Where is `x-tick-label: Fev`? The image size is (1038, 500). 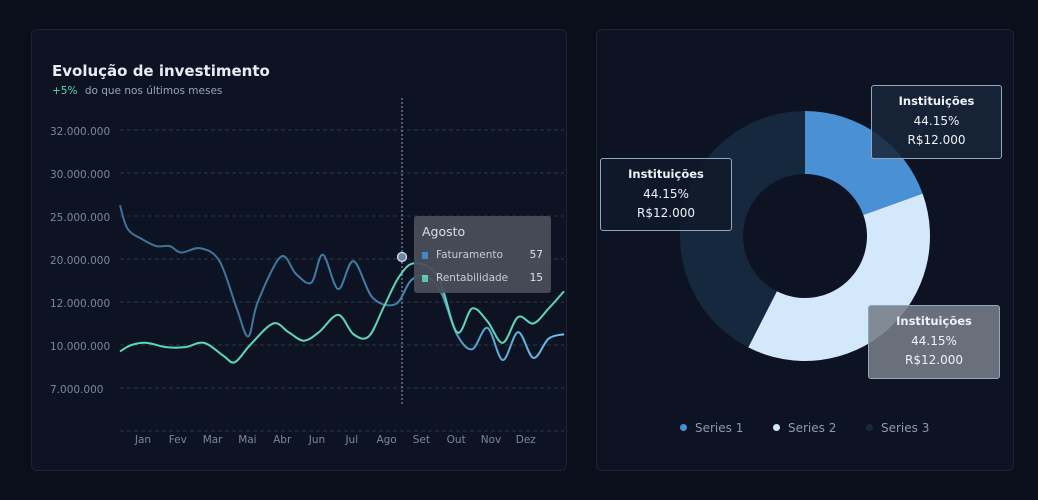 x-tick-label: Fev is located at coordinates (178, 440).